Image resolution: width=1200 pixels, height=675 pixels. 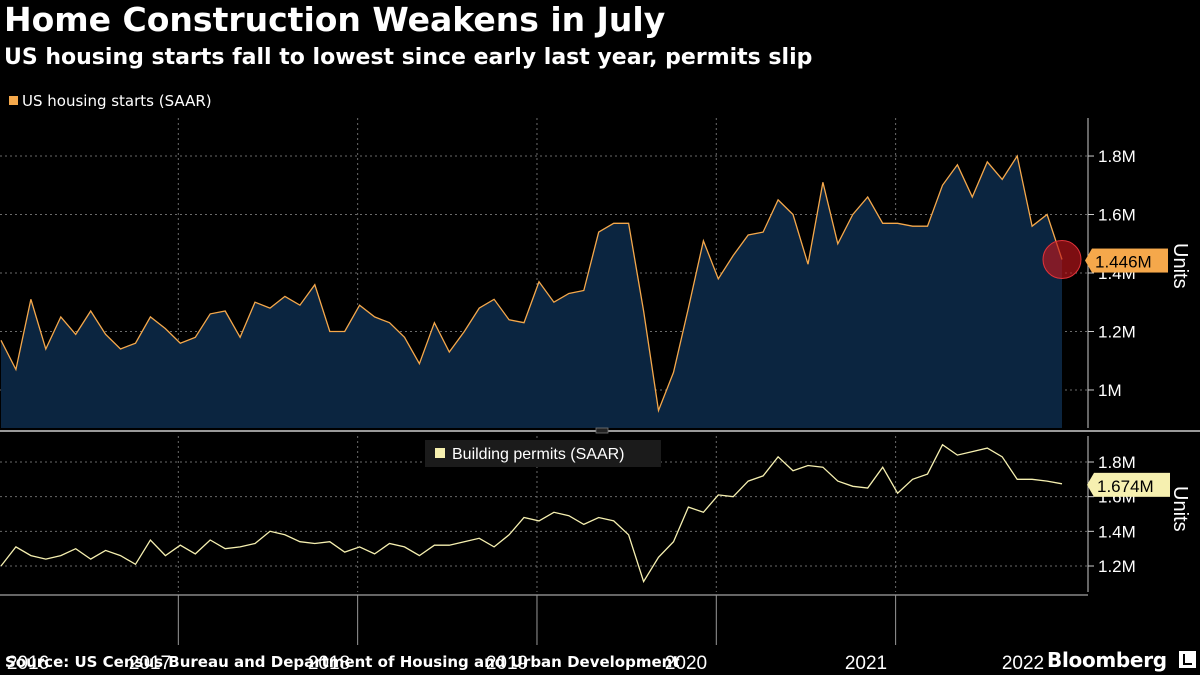 I want to click on last-value-tag-arrow-top, so click(x=1088, y=260).